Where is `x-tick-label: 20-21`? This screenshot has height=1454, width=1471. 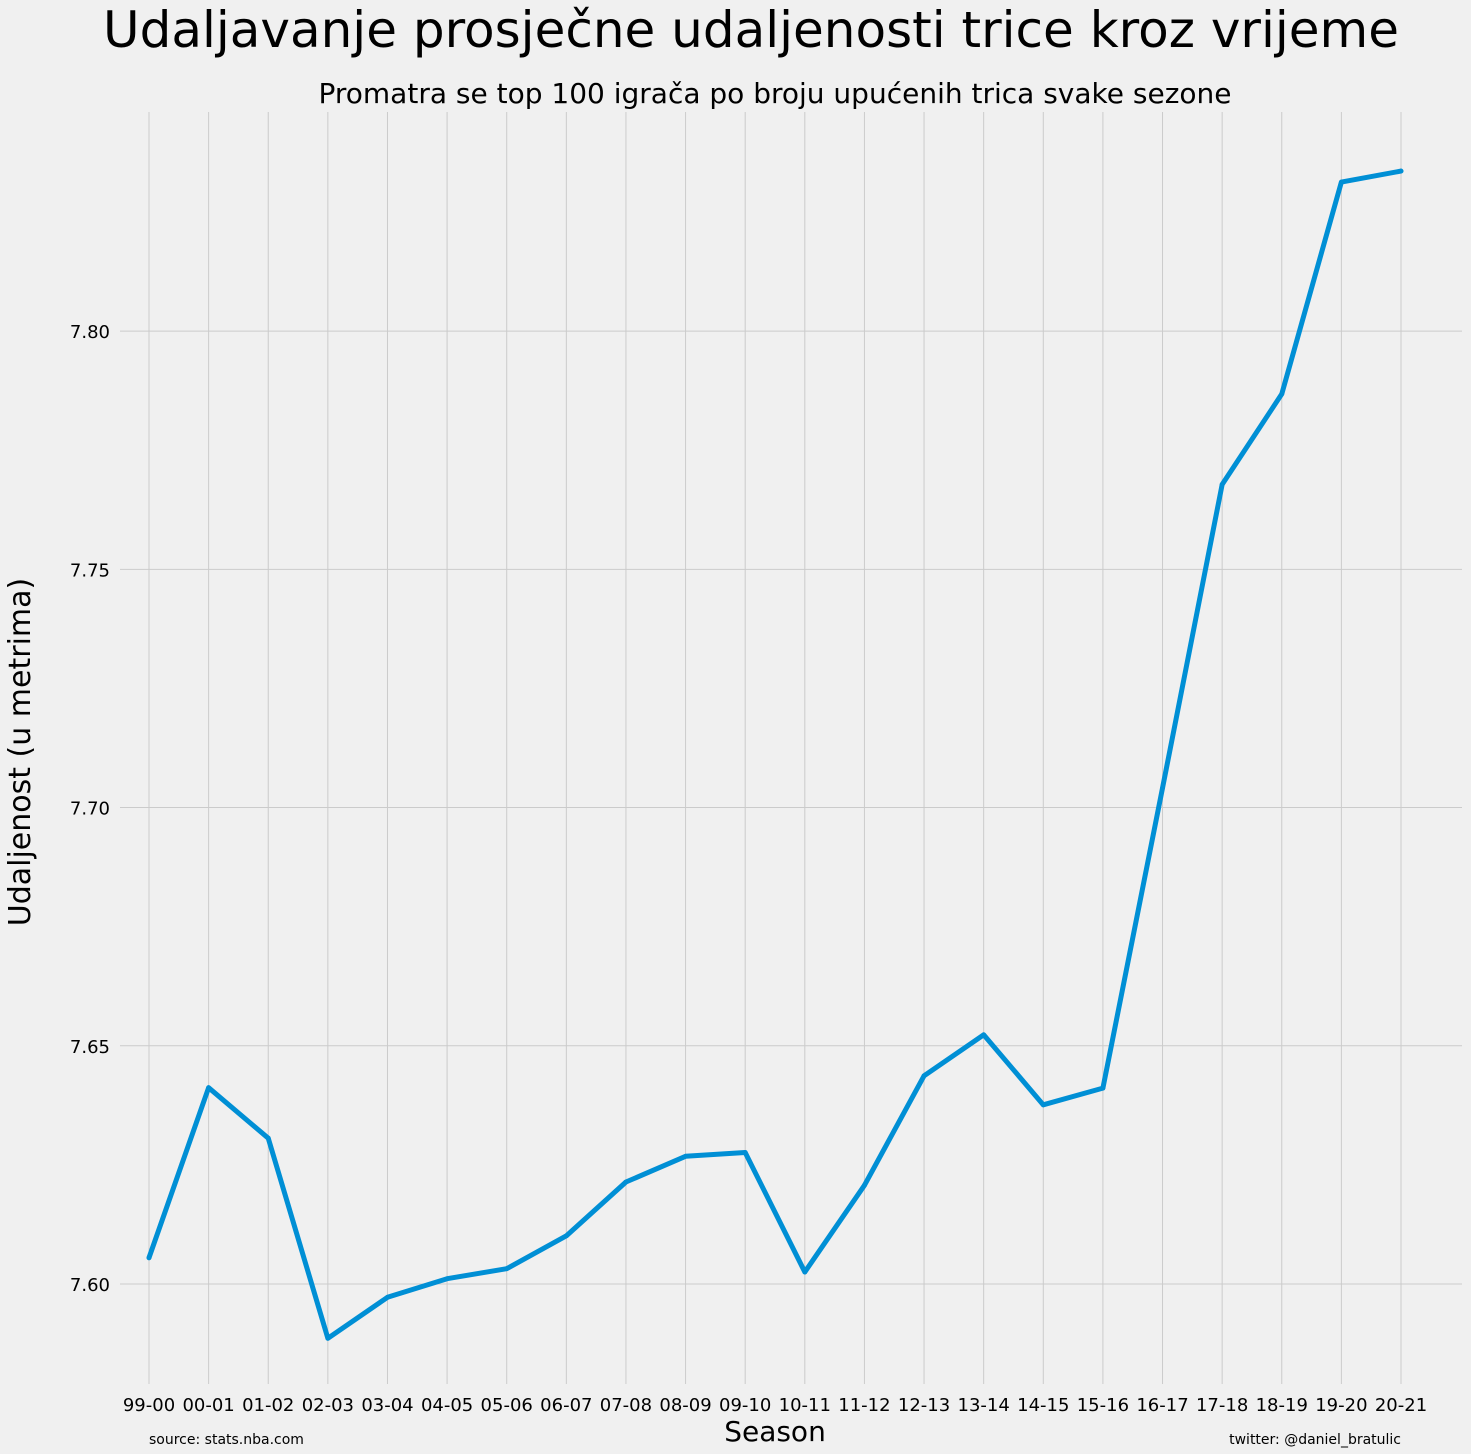
x-tick-label: 20-21 is located at coordinates (1401, 1405).